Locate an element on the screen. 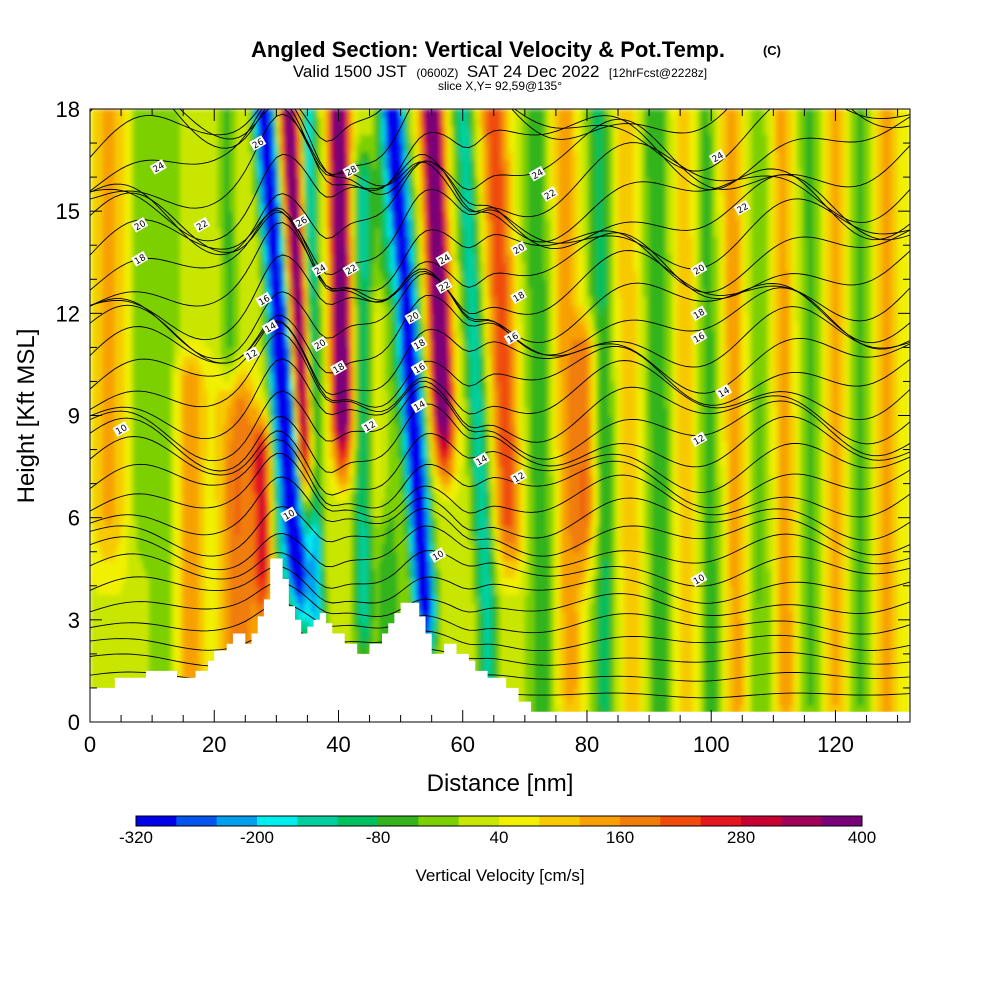 This screenshot has height=1000, width=1000. subtitle-forecast-info: [12hrFcst@2228z] is located at coordinates (658, 73).